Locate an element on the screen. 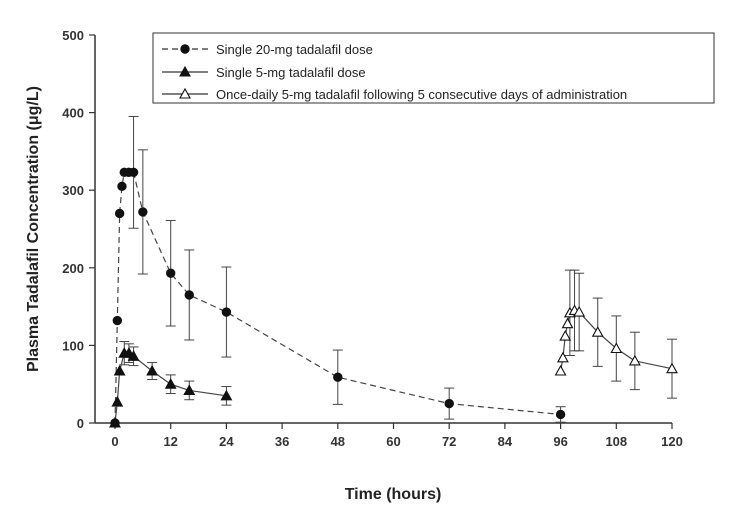 This screenshot has height=511, width=753. y-axis-title: Plasma Tadalafil Concentration (μg/L) is located at coordinates (33, 229).